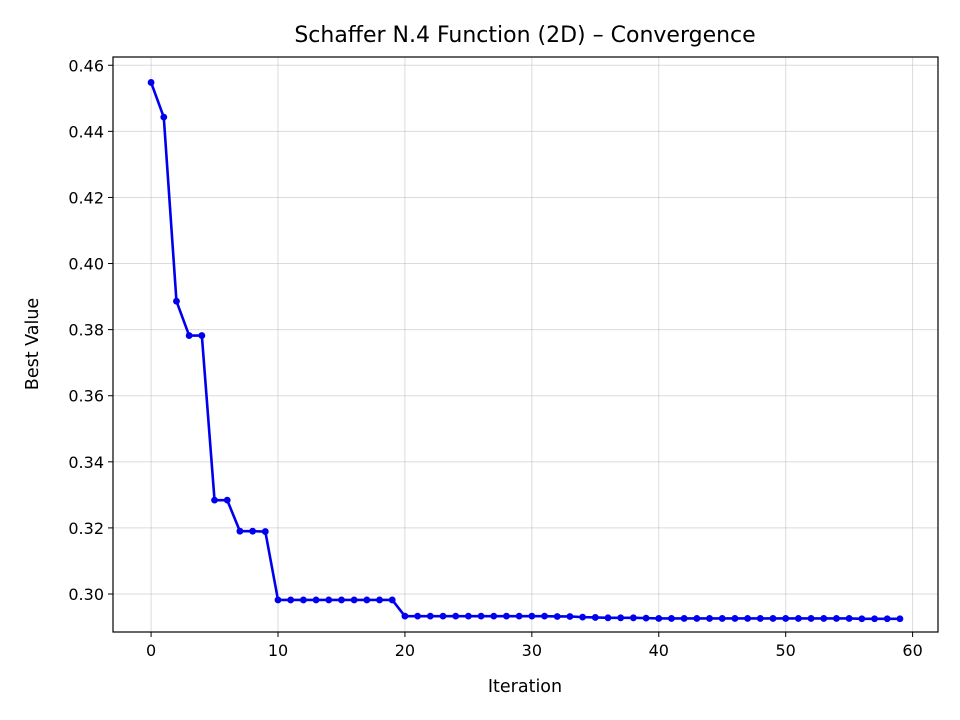 The height and width of the screenshot is (720, 960). What do you see at coordinates (659, 650) in the screenshot?
I see `x-tick-label: 40` at bounding box center [659, 650].